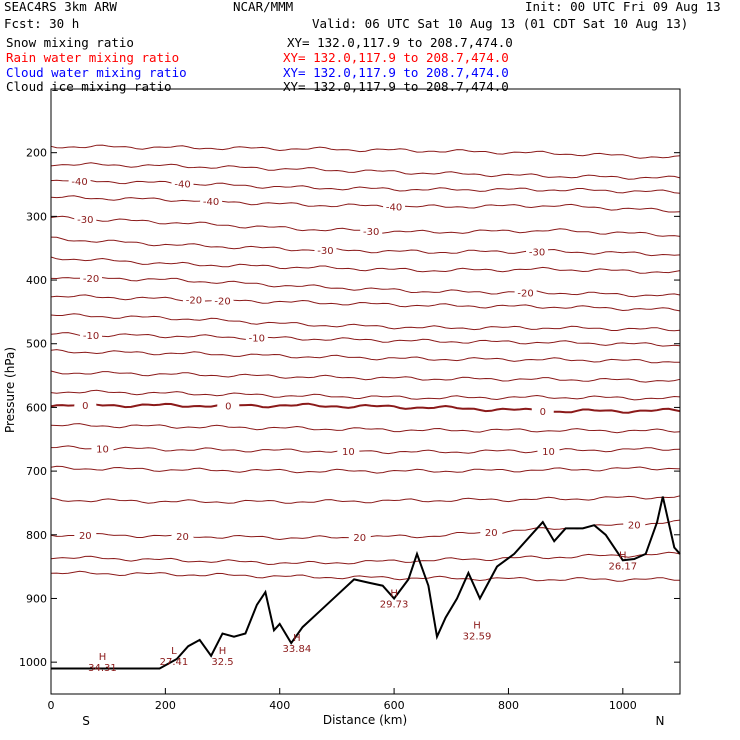 The width and height of the screenshot is (740, 740). I want to click on isotherm-label: 0, so click(543, 412).